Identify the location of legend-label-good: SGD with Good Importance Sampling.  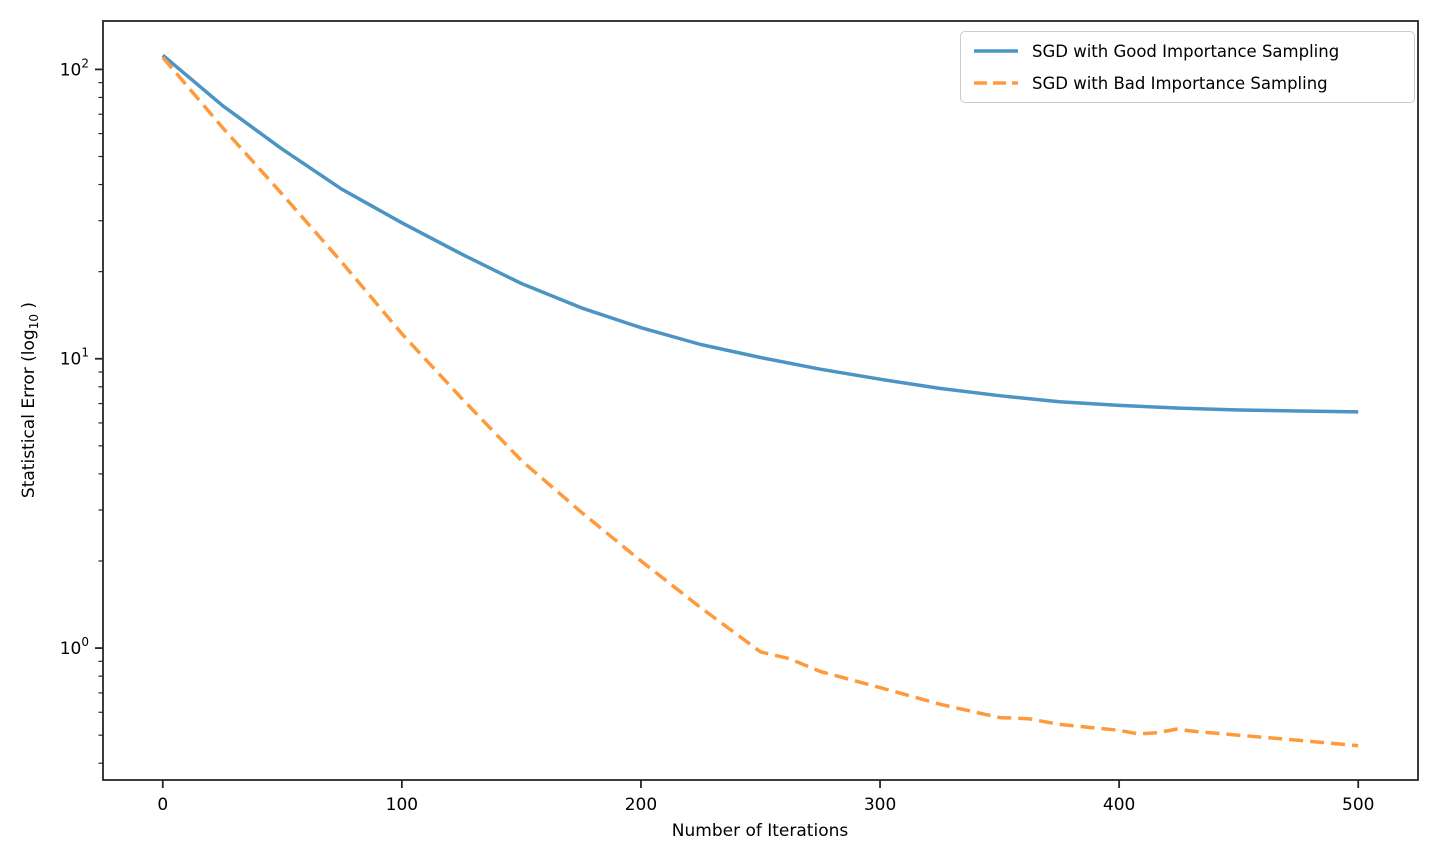
(1186, 51).